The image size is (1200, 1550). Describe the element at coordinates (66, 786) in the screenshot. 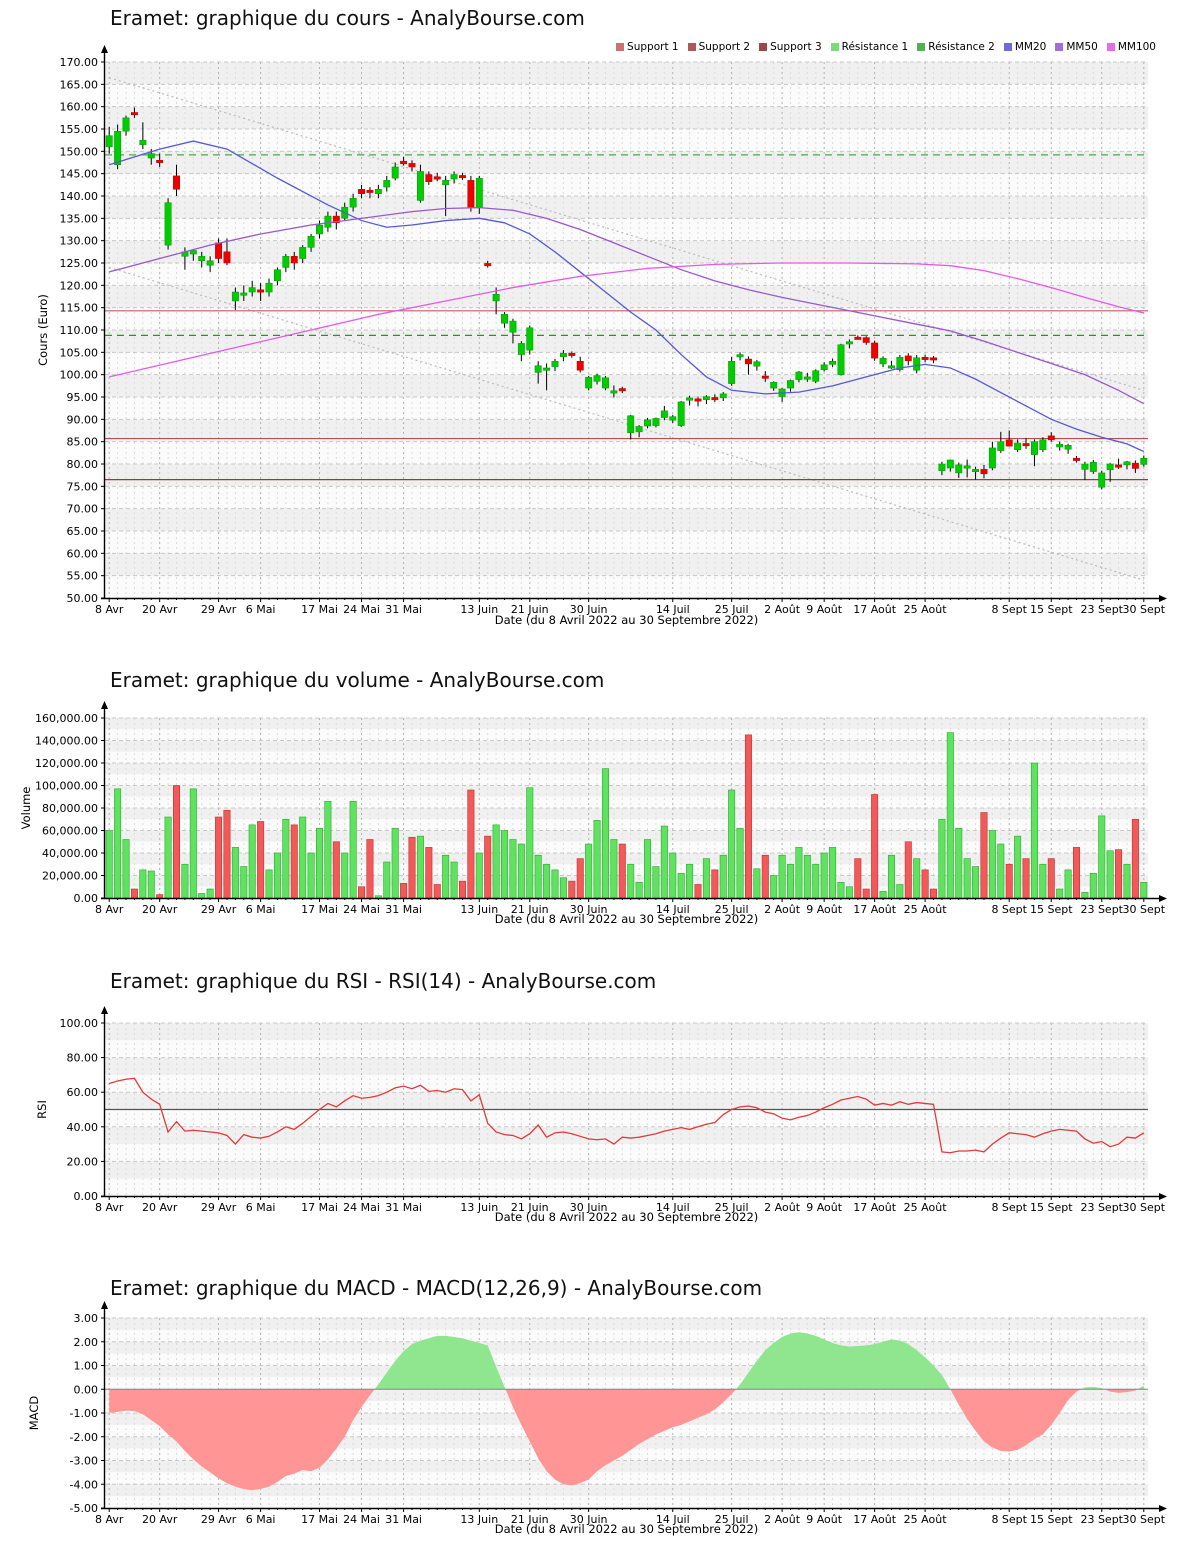

I see `svg-text: 100,000.00` at that location.